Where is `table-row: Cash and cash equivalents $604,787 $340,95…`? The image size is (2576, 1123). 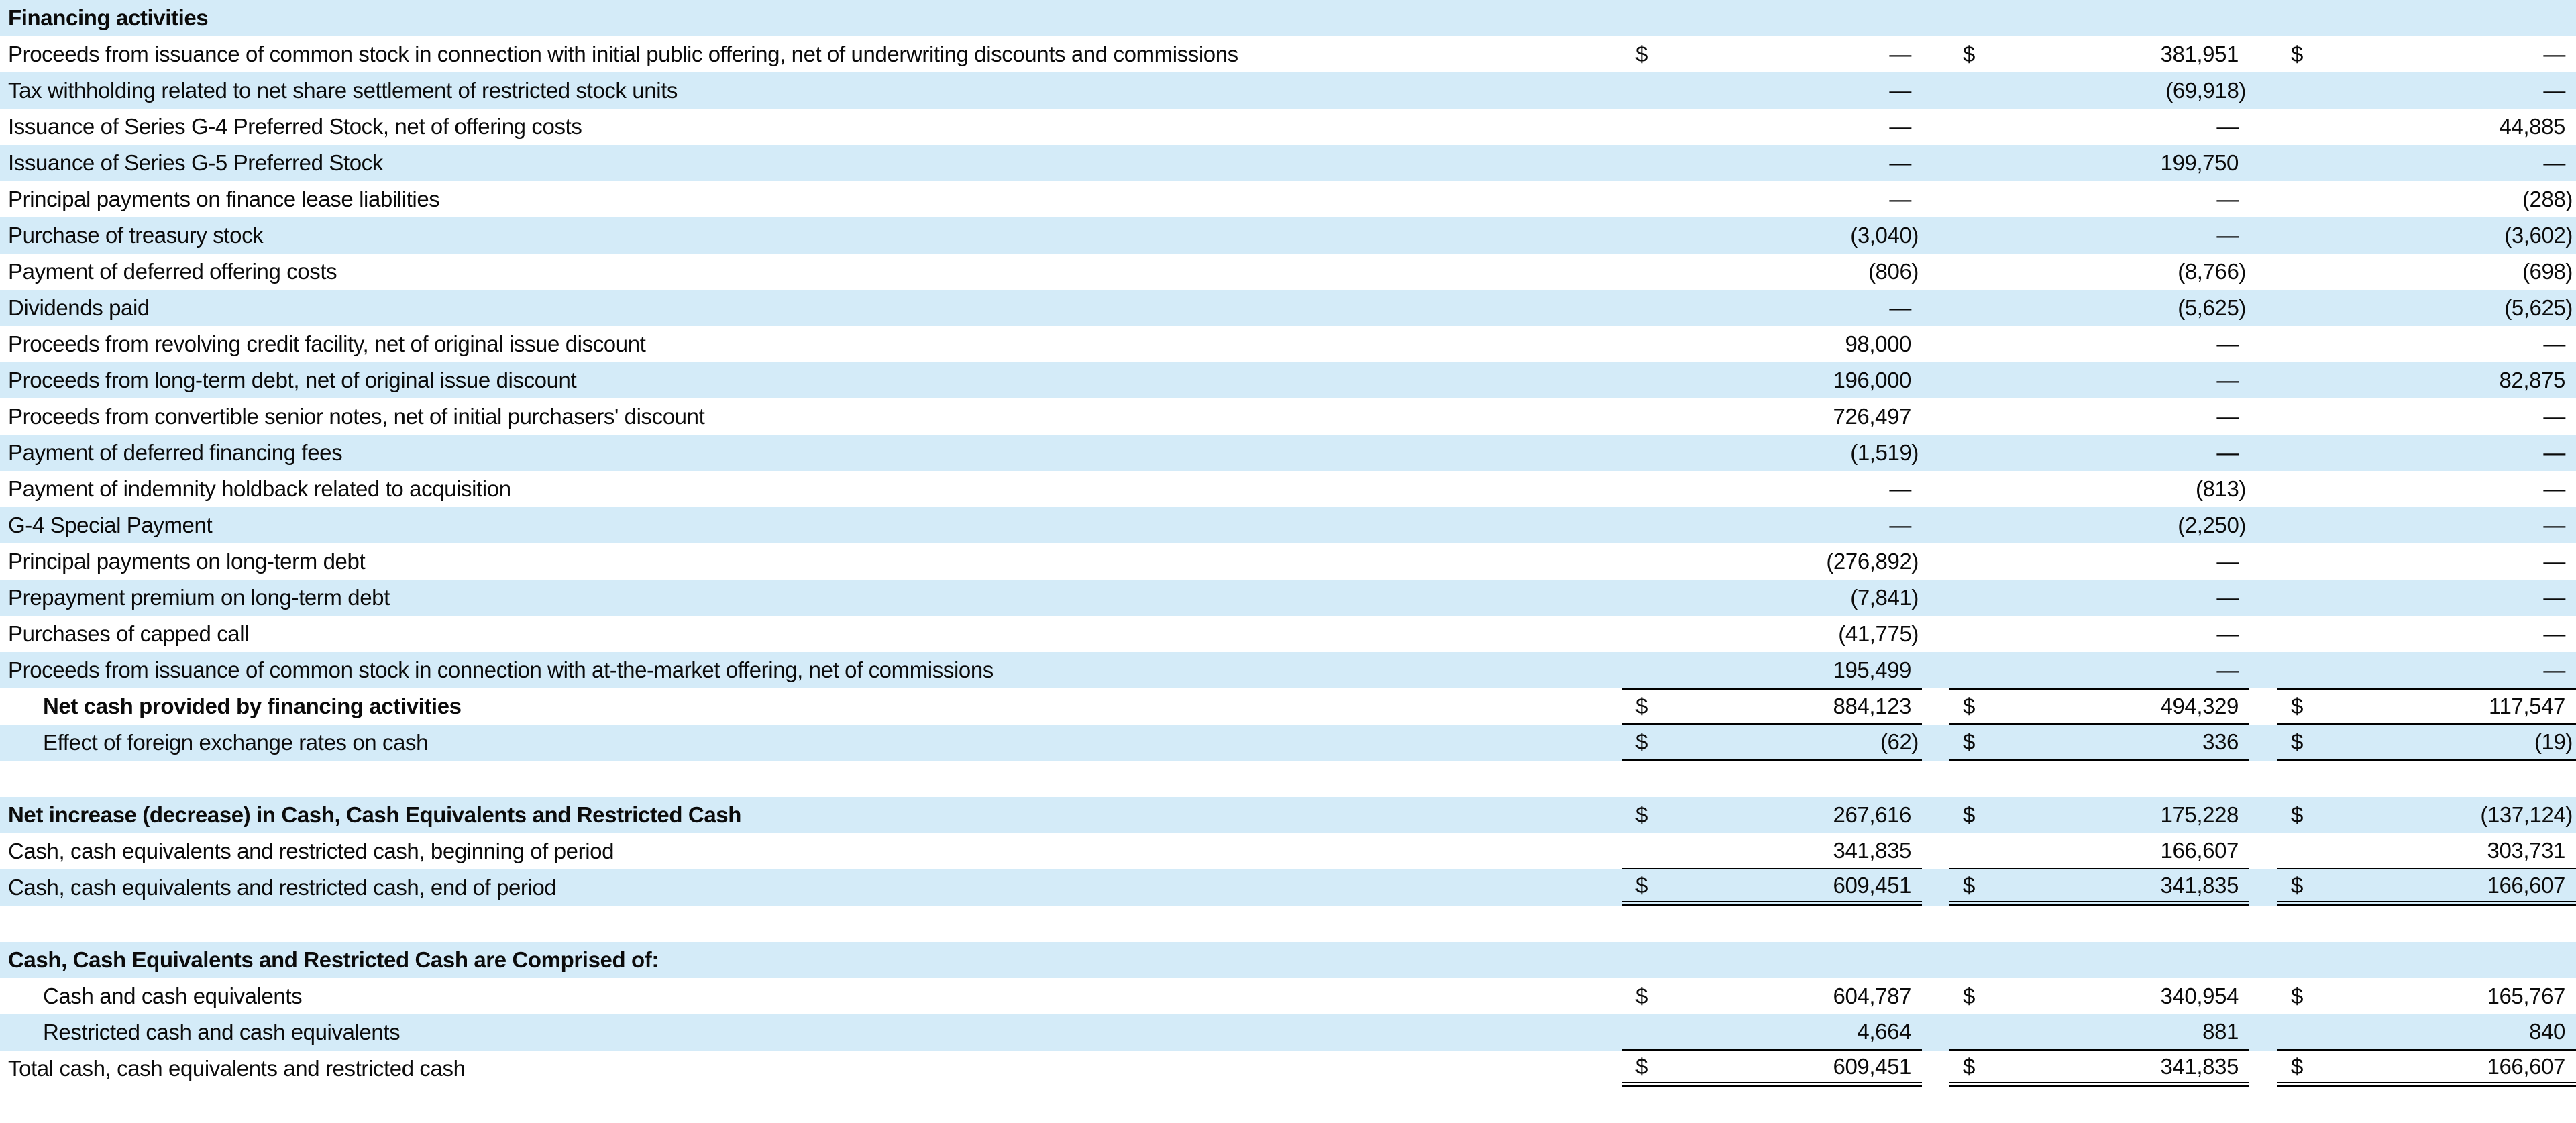 table-row: Cash and cash equivalents $604,787 $340,95… is located at coordinates (1288, 996).